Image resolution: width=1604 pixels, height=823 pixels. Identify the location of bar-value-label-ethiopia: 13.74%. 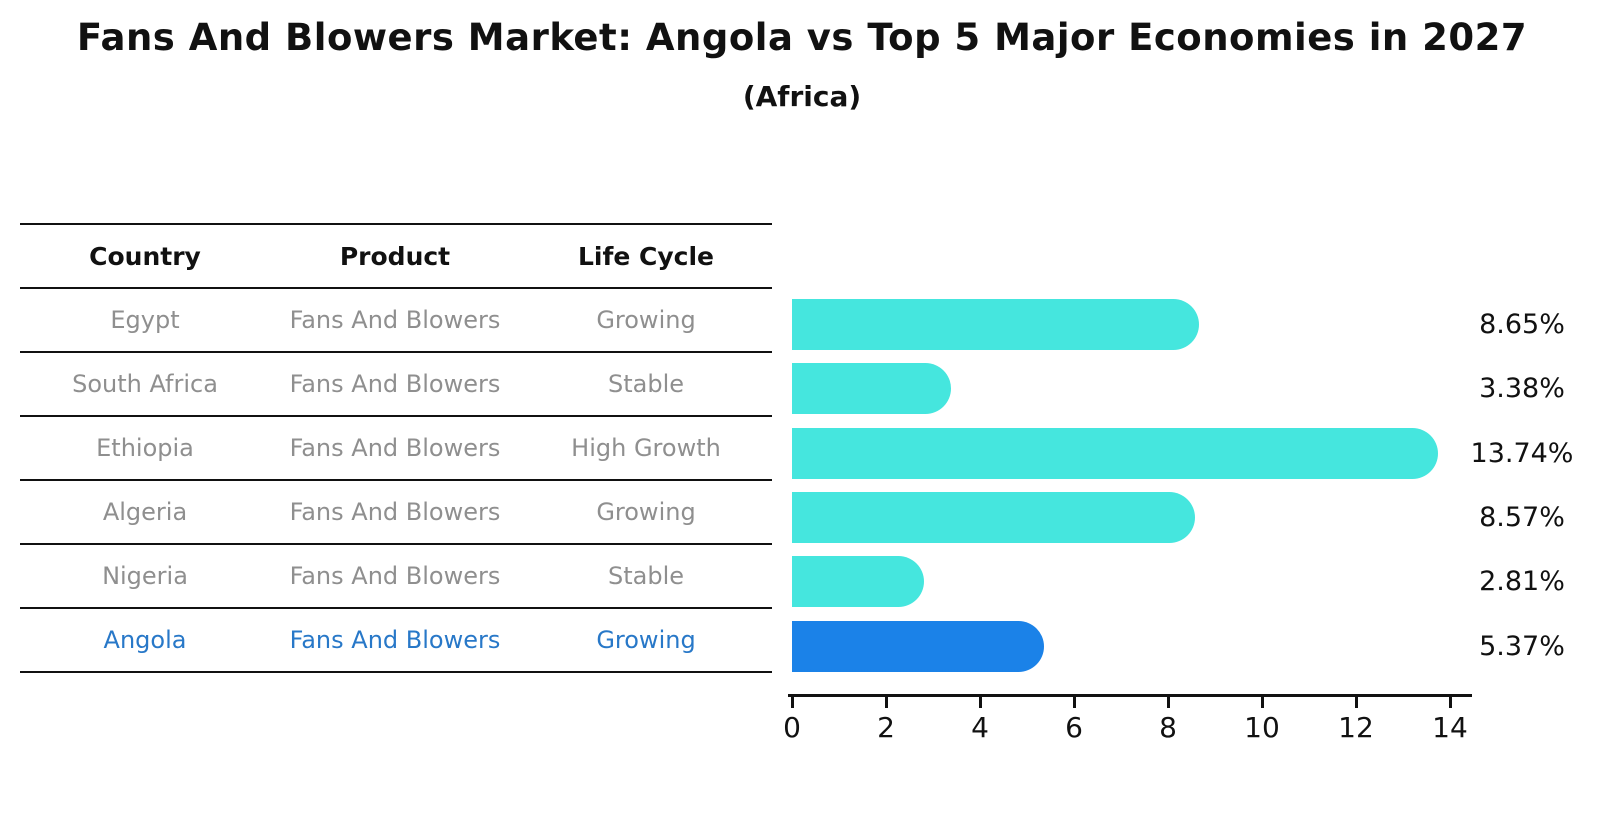
(1522, 453).